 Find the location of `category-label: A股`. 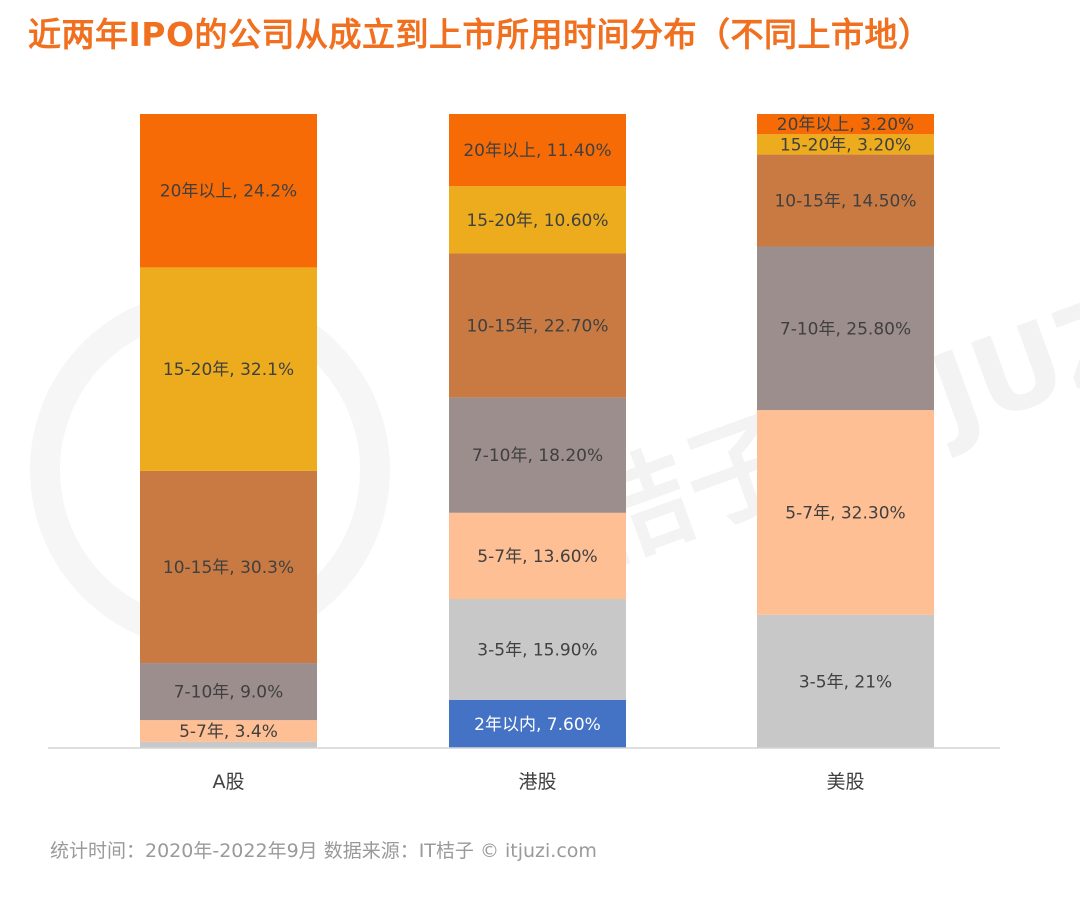

category-label: A股 is located at coordinates (229, 782).